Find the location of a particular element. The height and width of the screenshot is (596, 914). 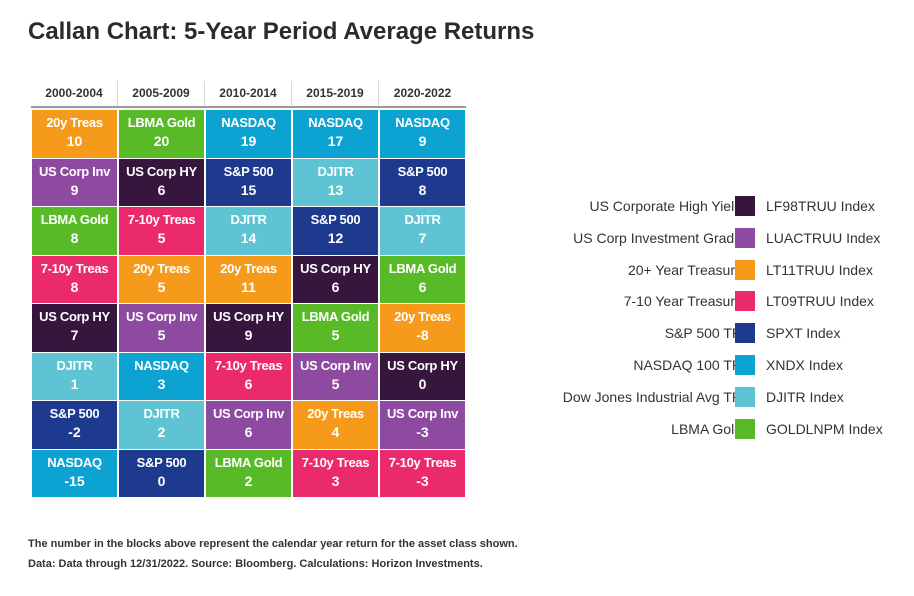

legend-index: XNDX Index is located at coordinates (805, 364).